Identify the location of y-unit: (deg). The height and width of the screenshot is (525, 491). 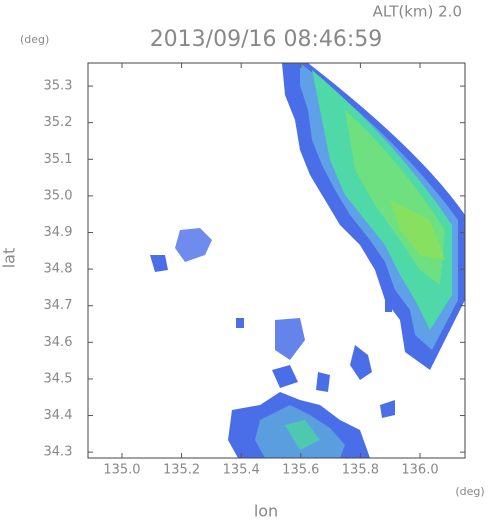
(34, 39).